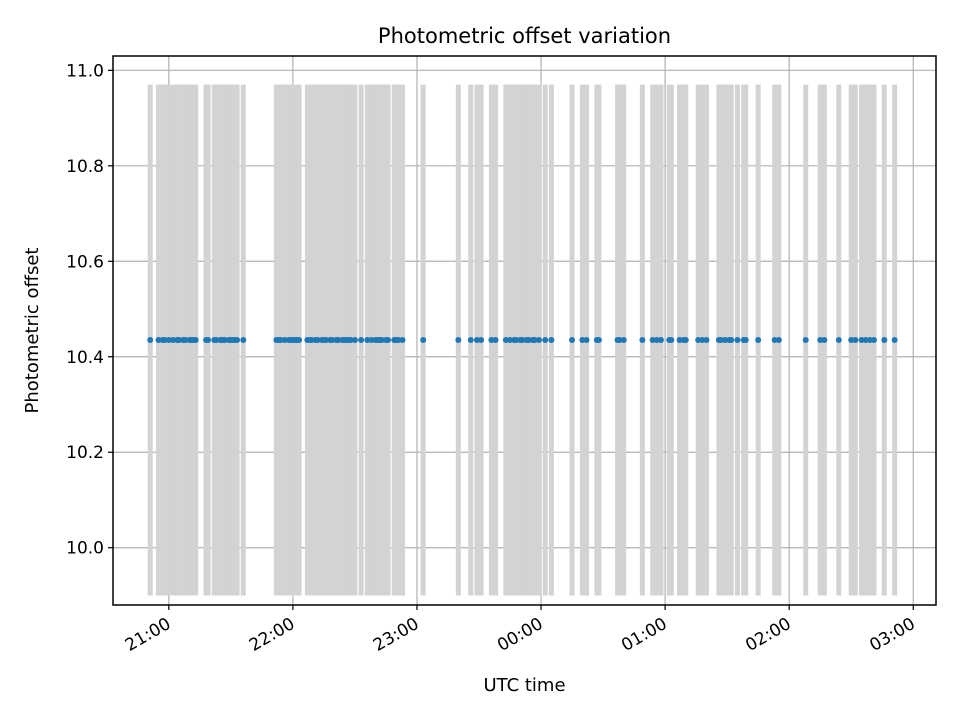 The width and height of the screenshot is (960, 720). What do you see at coordinates (85, 167) in the screenshot?
I see `y-tick-label: 10.8` at bounding box center [85, 167].